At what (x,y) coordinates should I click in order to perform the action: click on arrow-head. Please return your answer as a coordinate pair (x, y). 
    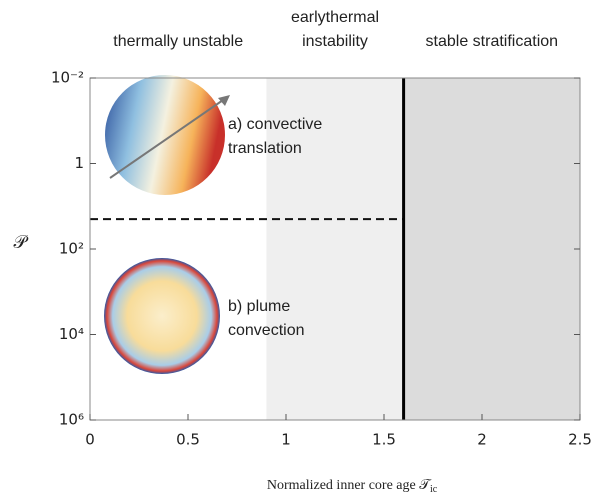
    Looking at the image, I should click on (224, 100).